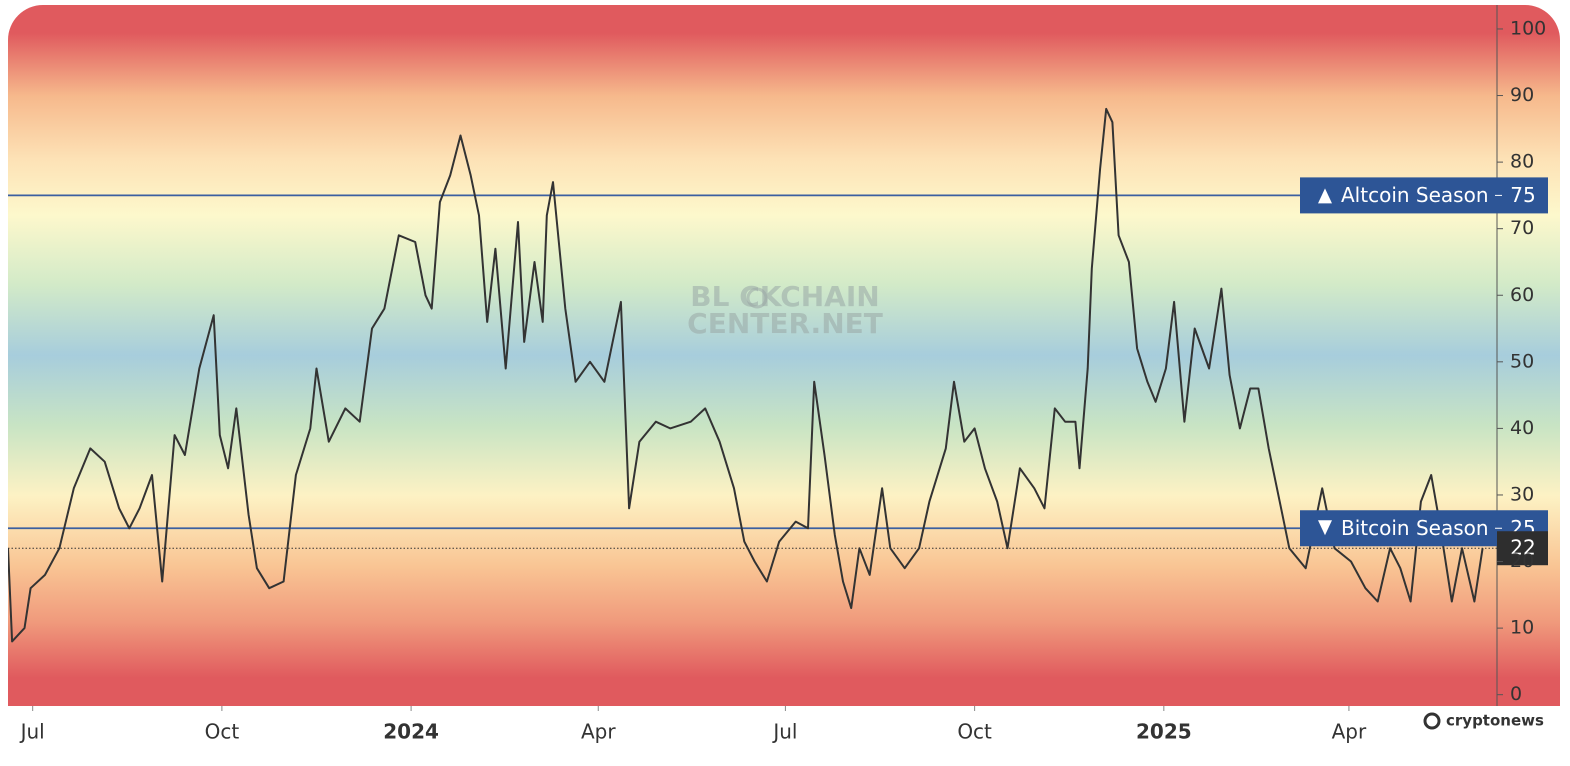  What do you see at coordinates (1522, 95) in the screenshot?
I see `y-tick-label: 90` at bounding box center [1522, 95].